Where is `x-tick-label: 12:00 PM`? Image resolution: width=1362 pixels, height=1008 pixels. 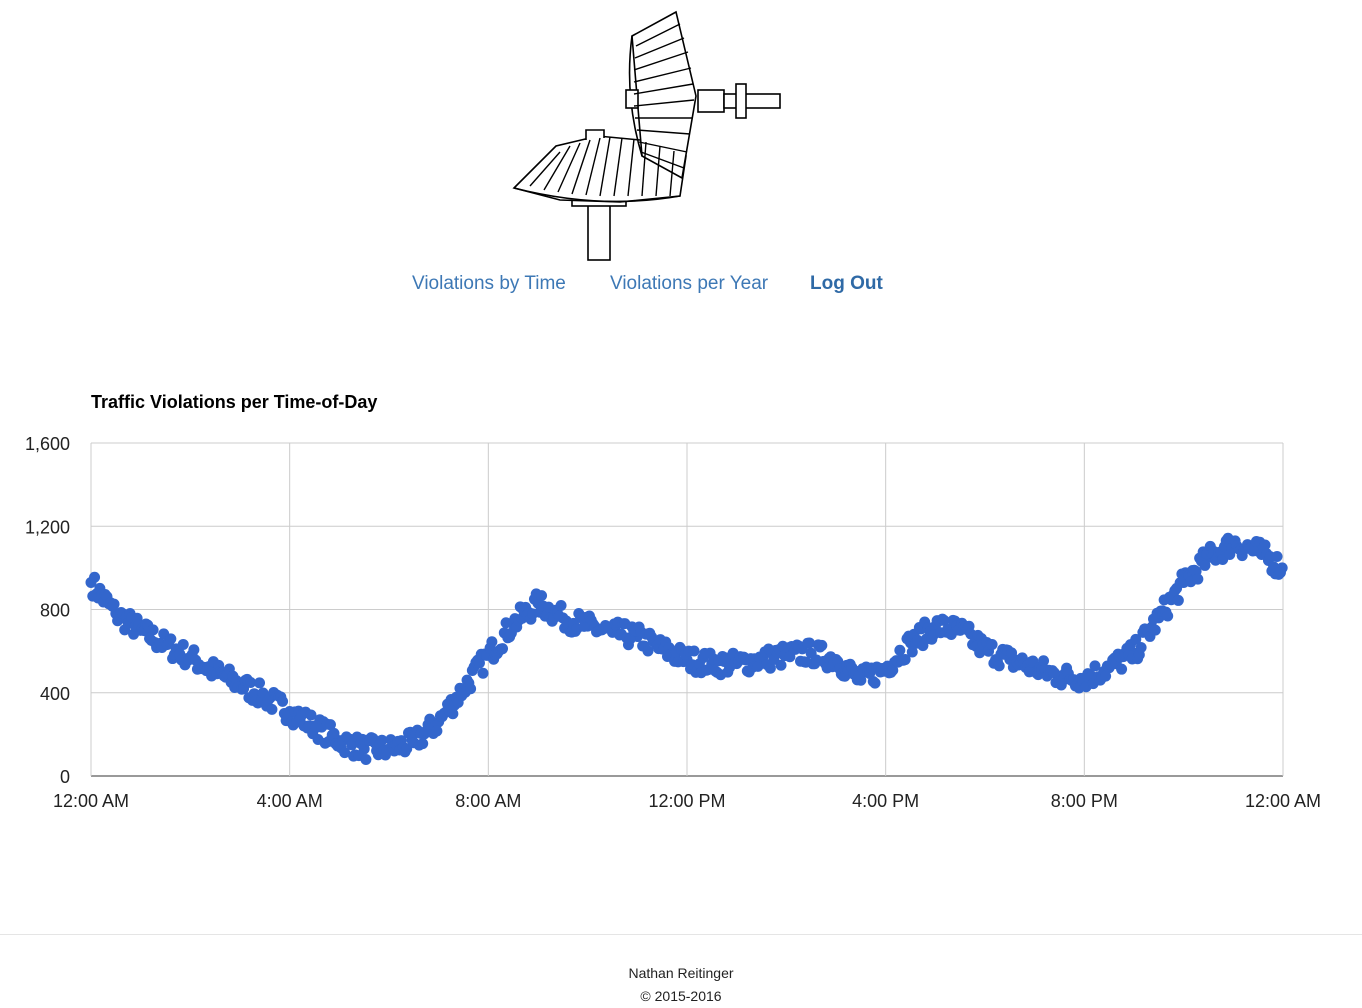 x-tick-label: 12:00 PM is located at coordinates (686, 801).